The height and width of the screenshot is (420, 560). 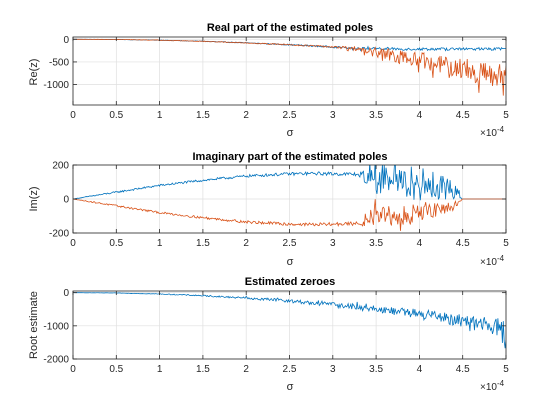 What do you see at coordinates (290, 28) in the screenshot?
I see `panel-title: Real part of the estimated poles` at bounding box center [290, 28].